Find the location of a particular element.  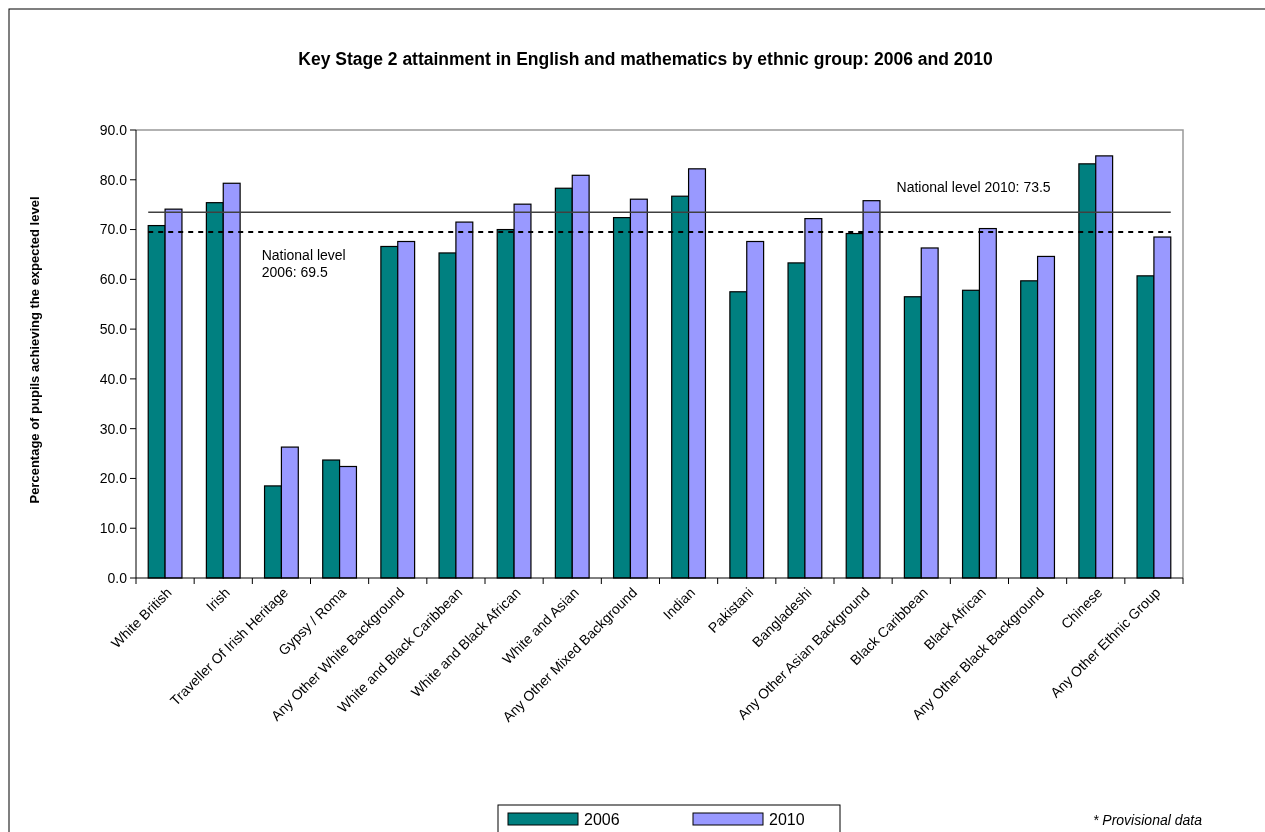

y-tick-label: 40.0 is located at coordinates (113, 378).